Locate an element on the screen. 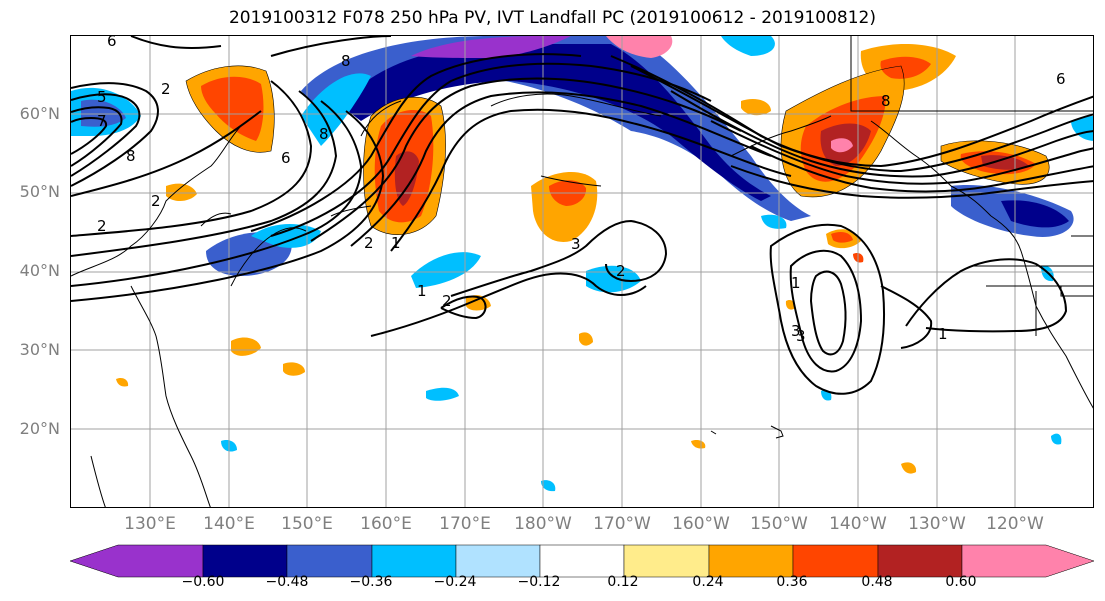 The width and height of the screenshot is (1105, 601). lon-label-120w: 120°W is located at coordinates (1015, 524).